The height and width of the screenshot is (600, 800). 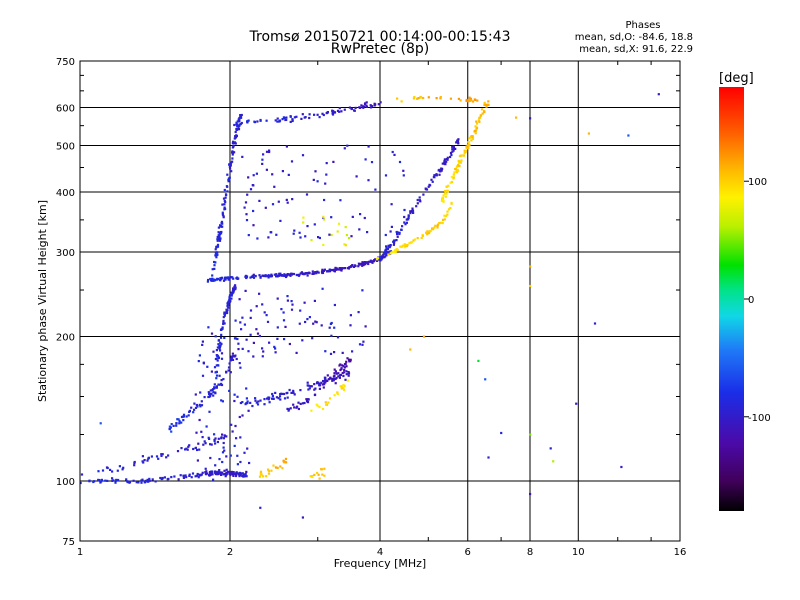 What do you see at coordinates (65, 253) in the screenshot?
I see `y-tick-label: 300` at bounding box center [65, 253].